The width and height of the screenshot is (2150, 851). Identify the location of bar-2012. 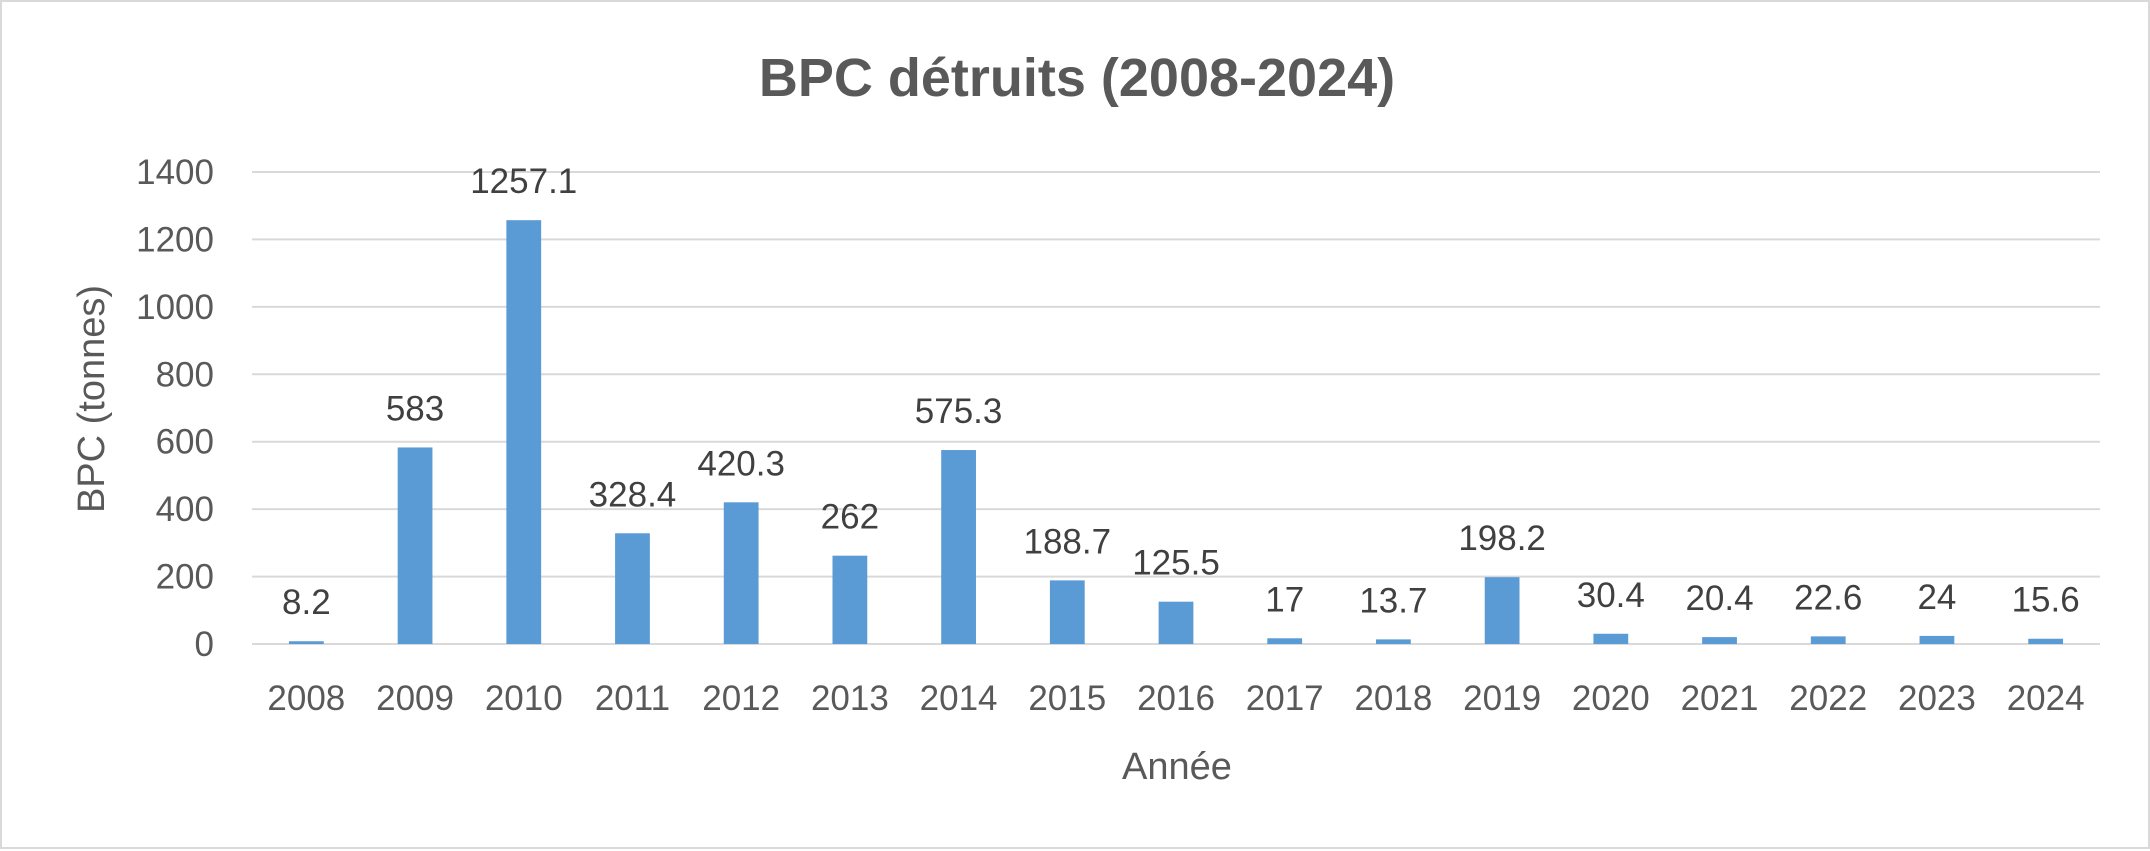
(741, 573).